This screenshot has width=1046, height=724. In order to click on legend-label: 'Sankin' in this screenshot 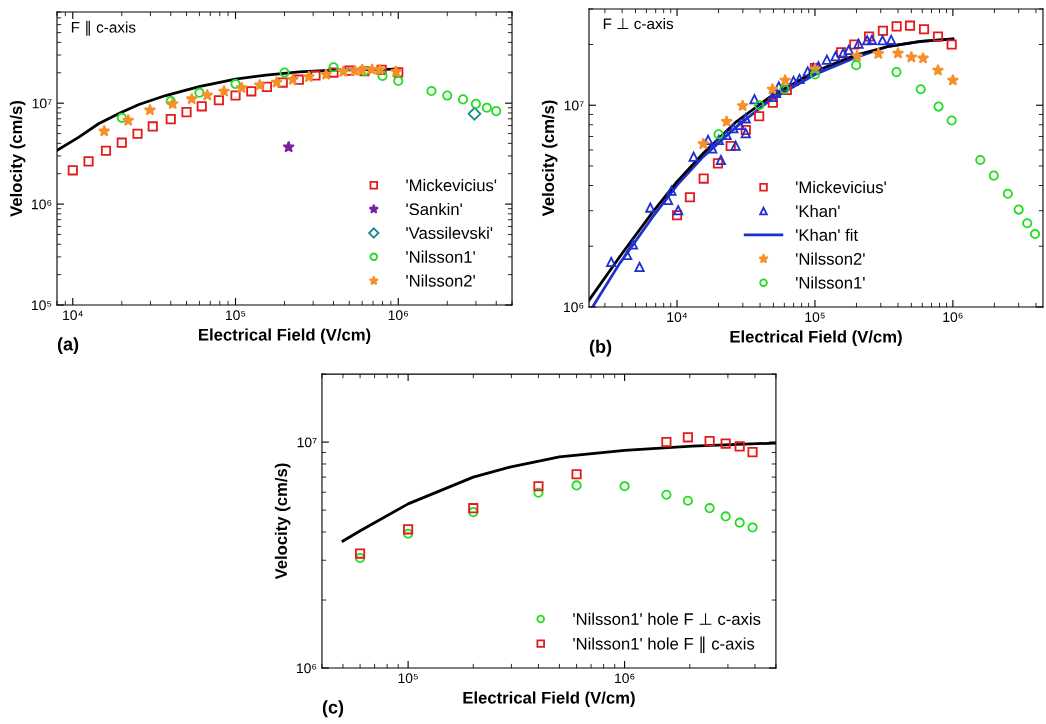, I will do `click(434, 209)`.